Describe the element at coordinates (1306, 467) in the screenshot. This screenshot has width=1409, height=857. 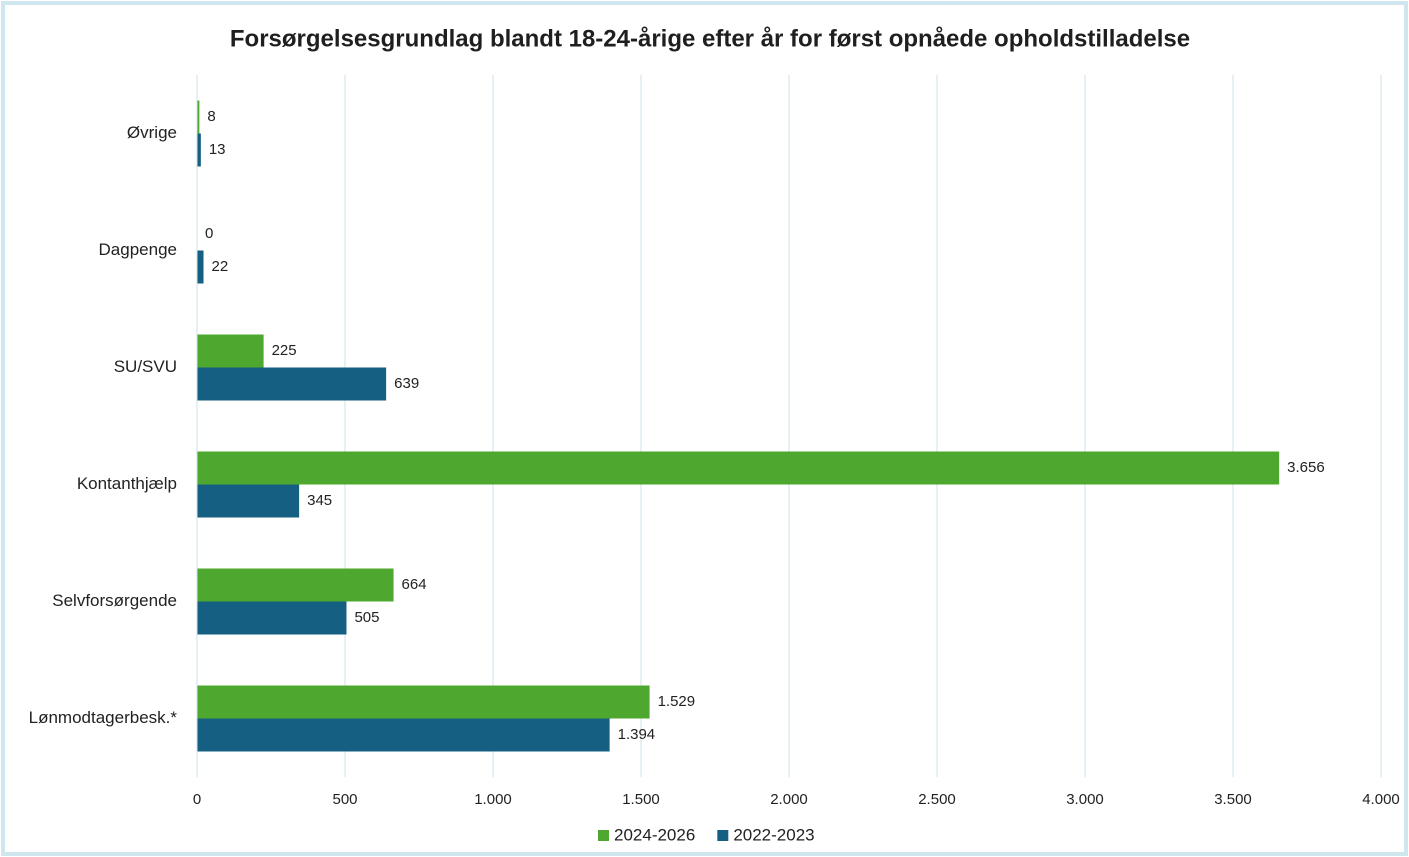
I see `data-label: 3.656` at that location.